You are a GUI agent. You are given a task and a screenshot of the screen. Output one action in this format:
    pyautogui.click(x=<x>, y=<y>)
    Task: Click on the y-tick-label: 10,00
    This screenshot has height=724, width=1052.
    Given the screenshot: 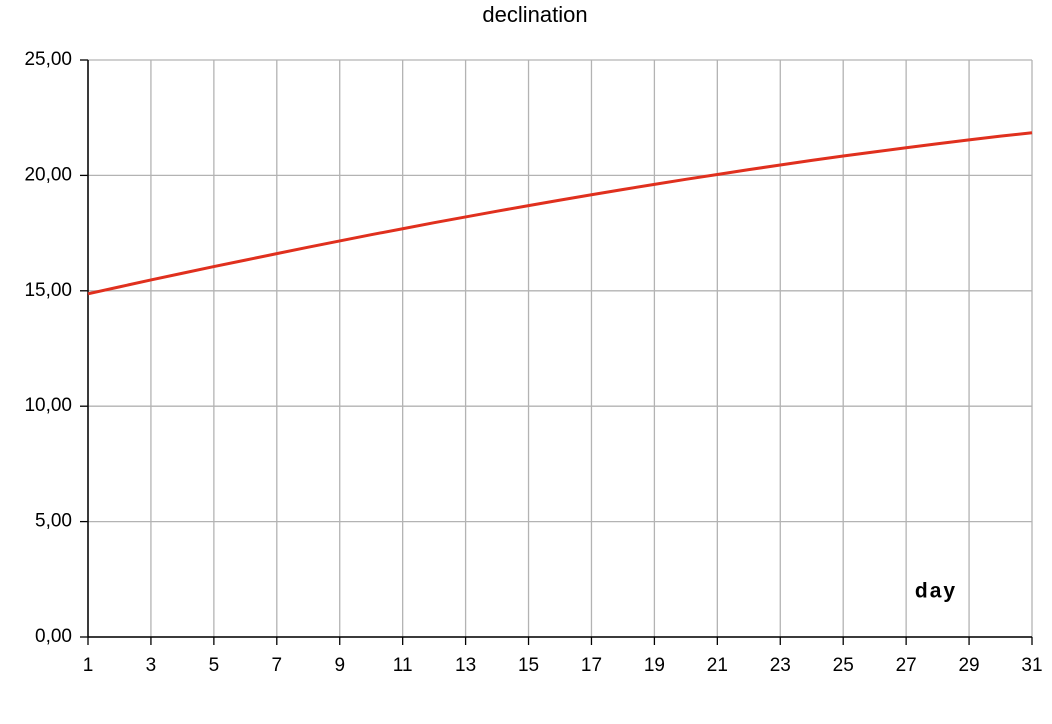 What is the action you would take?
    pyautogui.click(x=48, y=405)
    